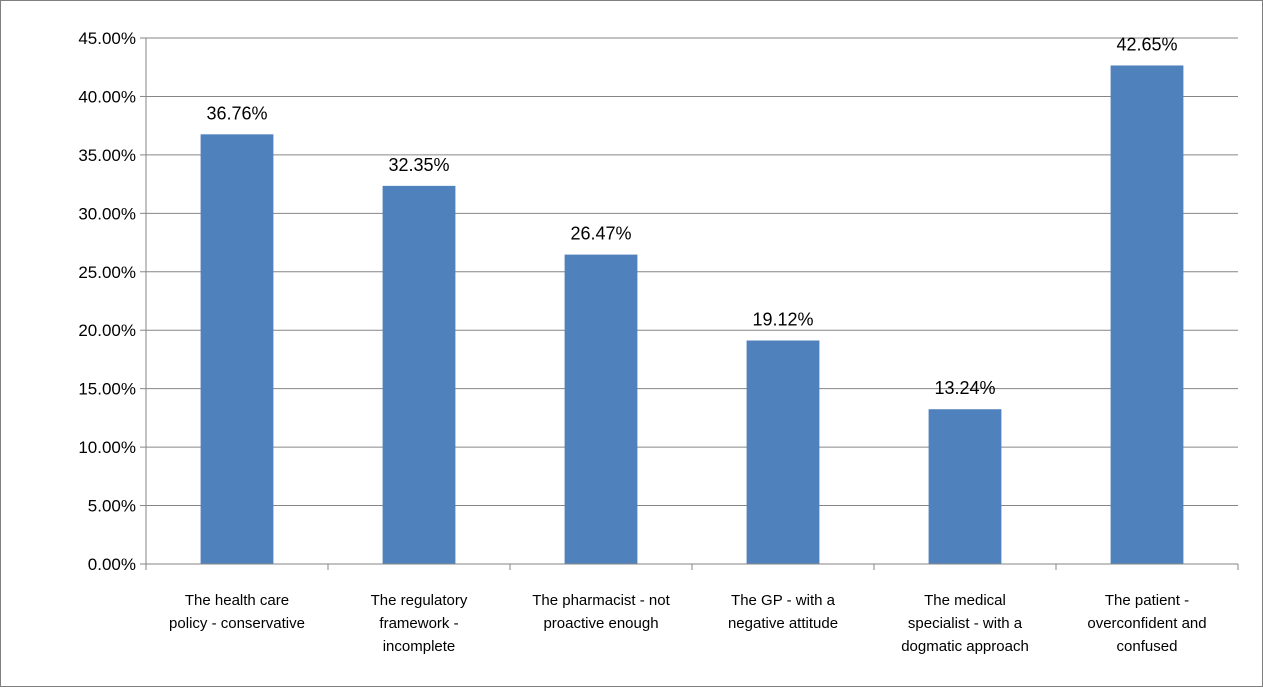 Image resolution: width=1263 pixels, height=691 pixels. What do you see at coordinates (107, 389) in the screenshot?
I see `y-tick-label: 15.00%` at bounding box center [107, 389].